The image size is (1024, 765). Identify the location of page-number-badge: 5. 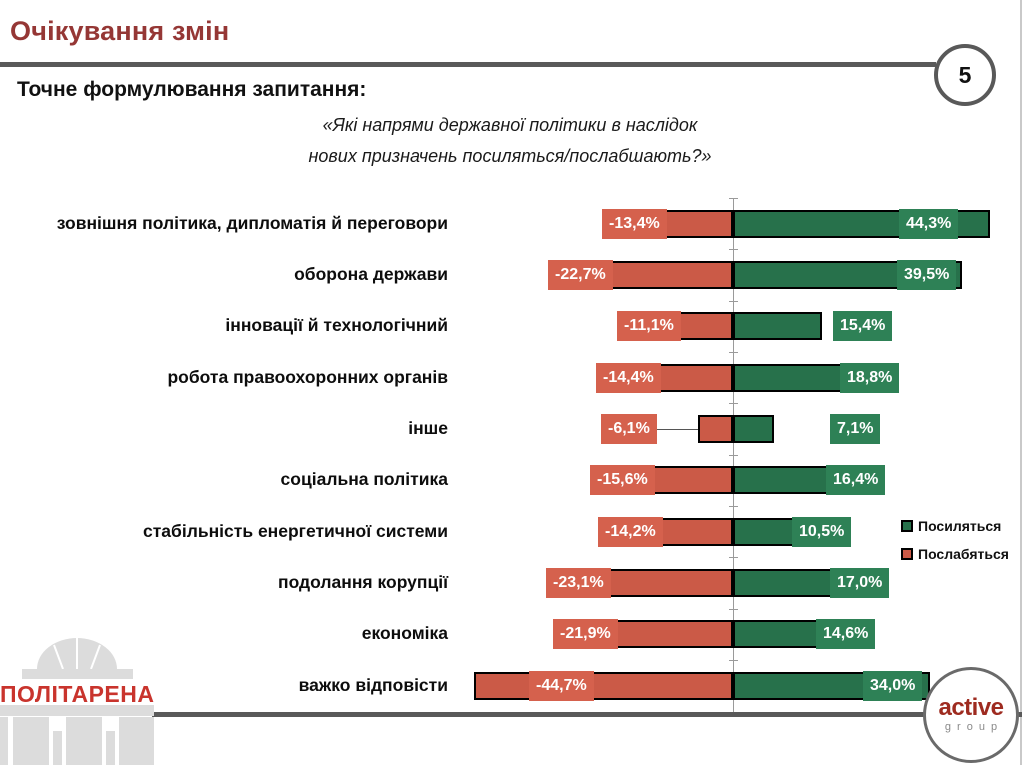
(965, 75).